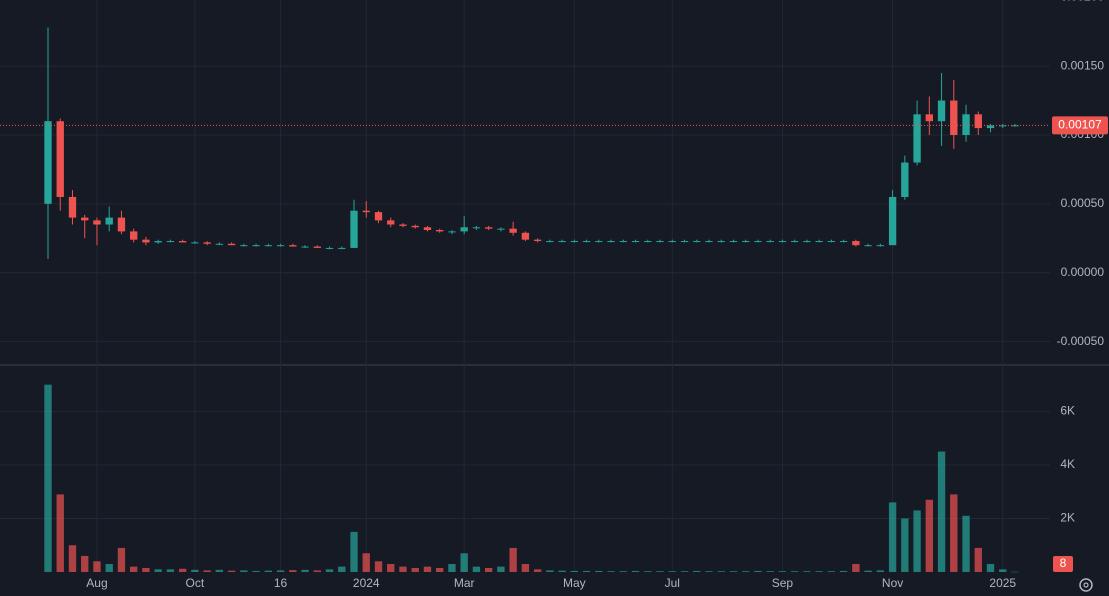  Describe the element at coordinates (783, 583) in the screenshot. I see `x-tick-label: Sep` at that location.